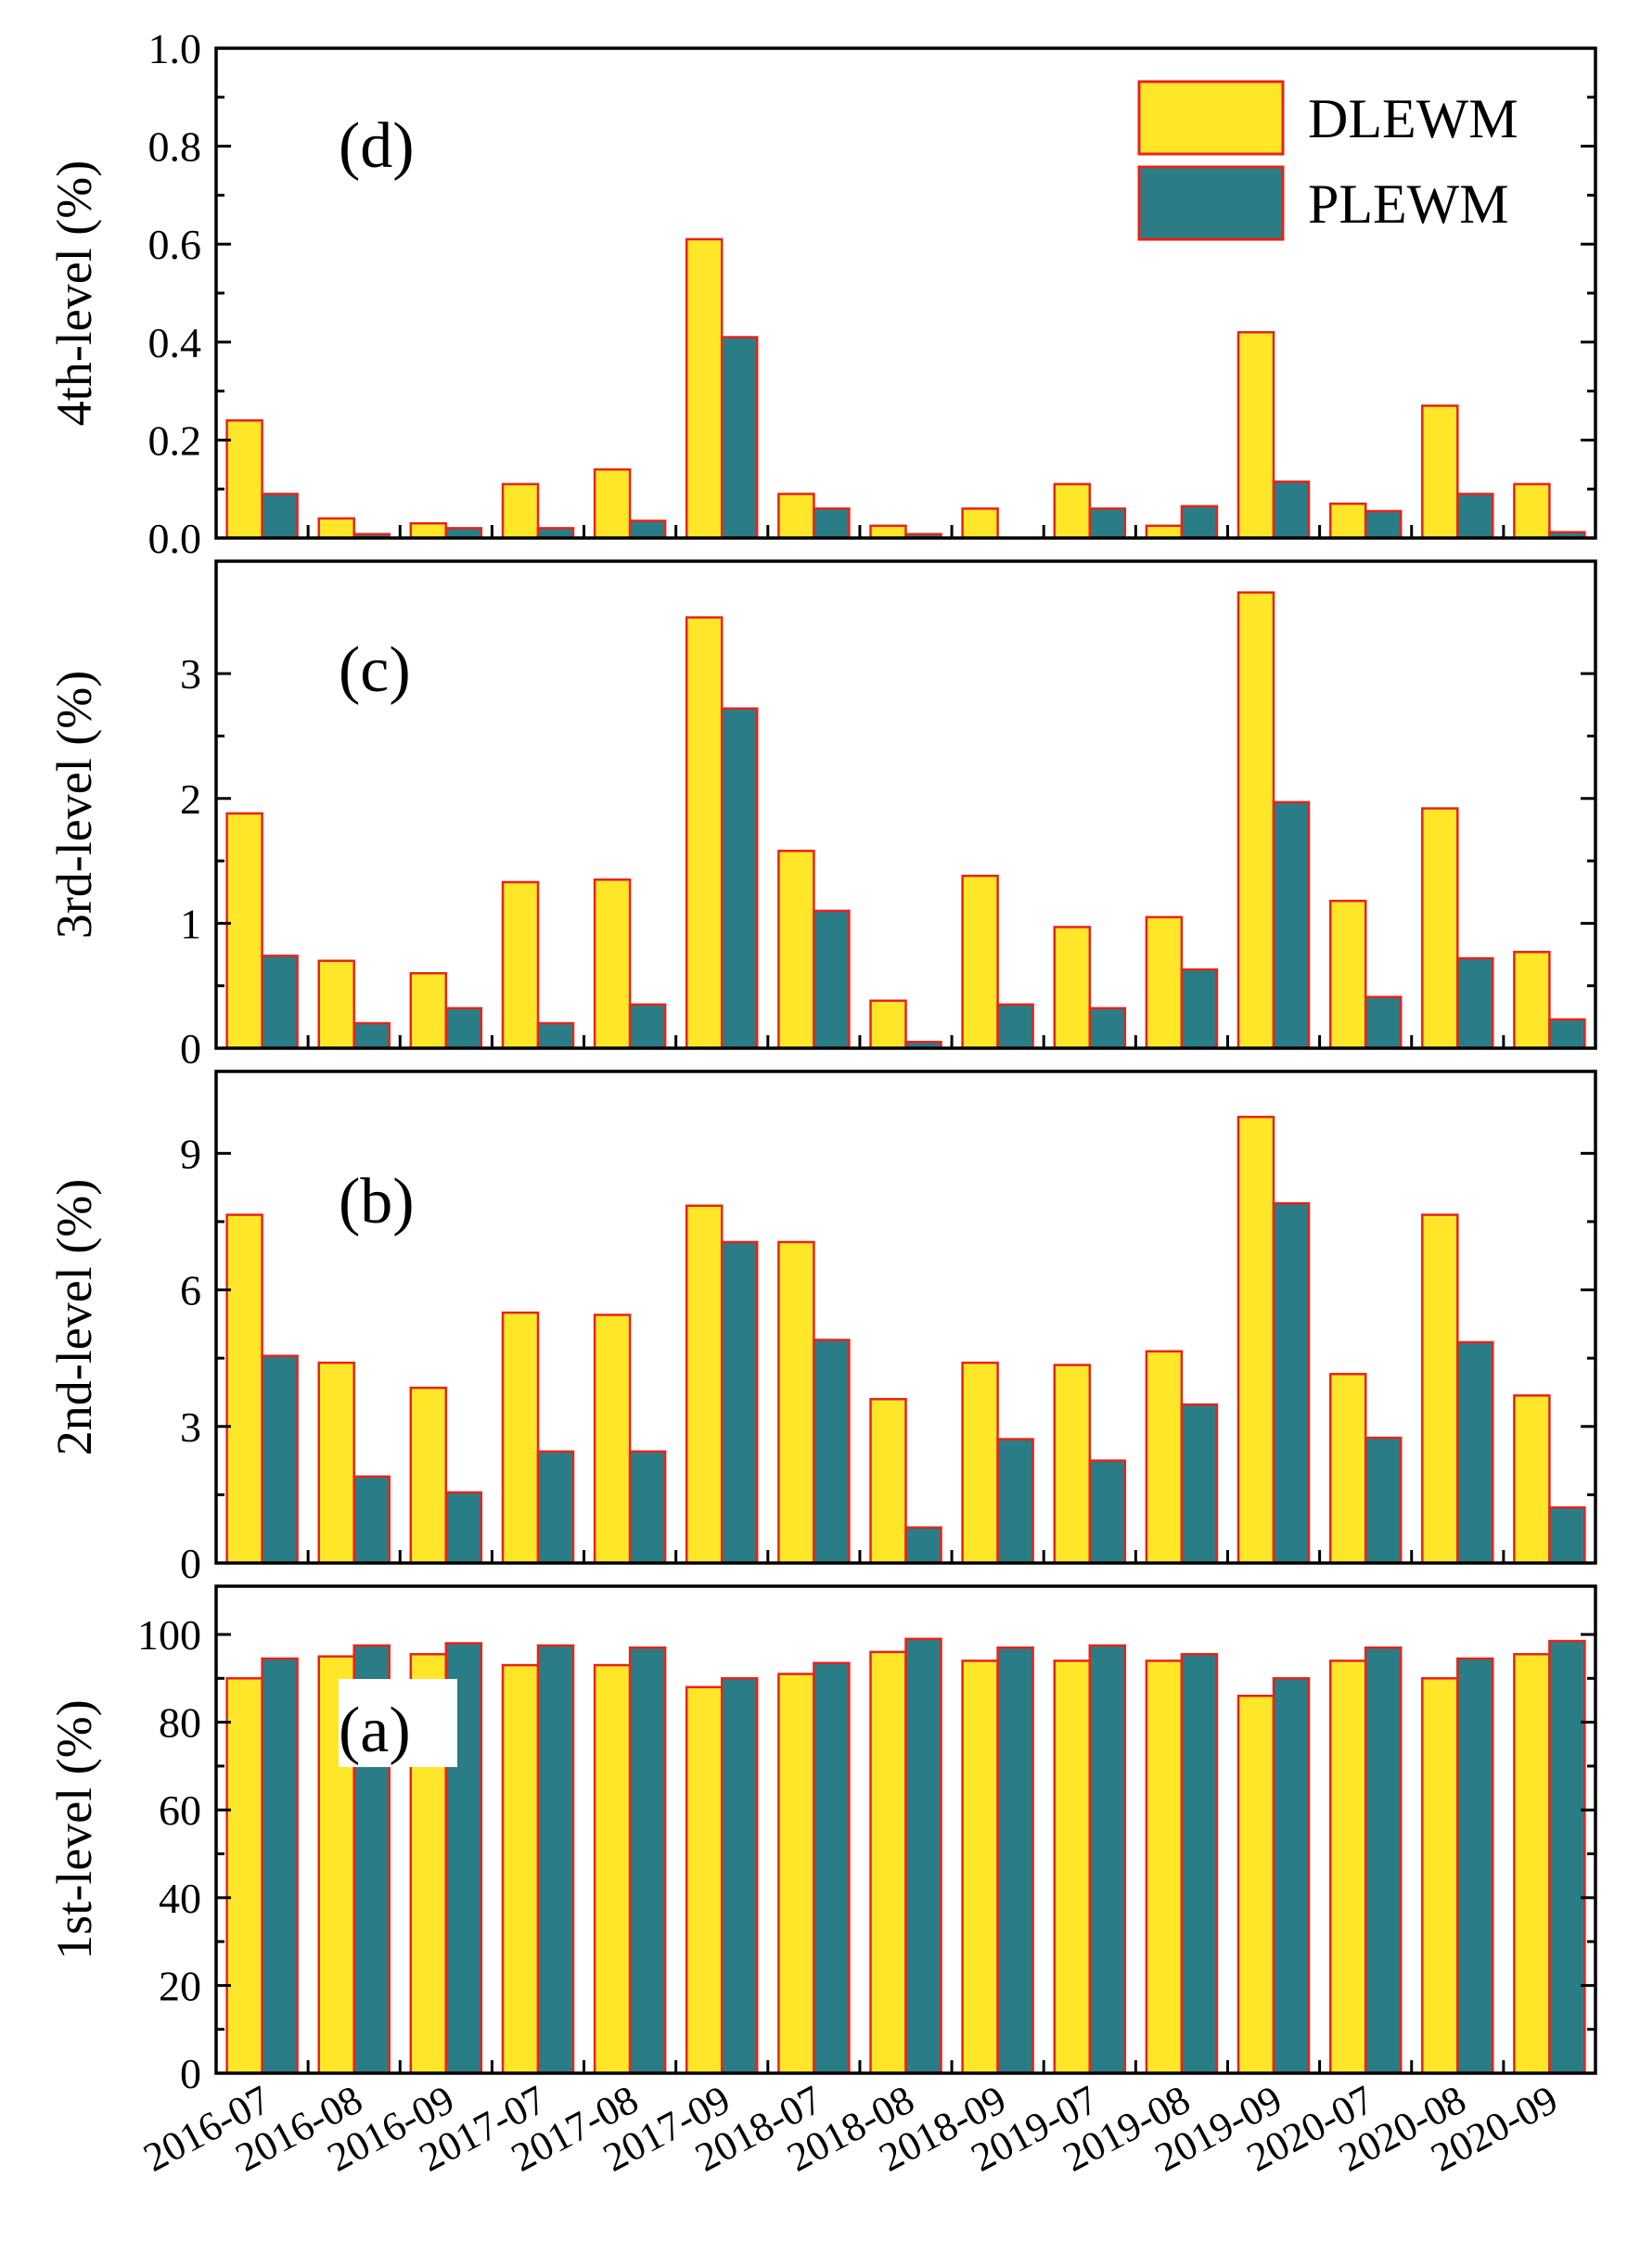 The image size is (1640, 2268). I want to click on y-tick-label: 0.2, so click(175, 440).